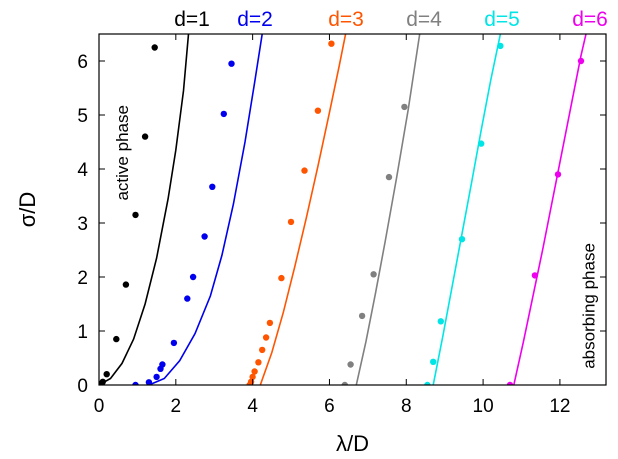  What do you see at coordinates (82, 386) in the screenshot?
I see `y-tick-label: 0` at bounding box center [82, 386].